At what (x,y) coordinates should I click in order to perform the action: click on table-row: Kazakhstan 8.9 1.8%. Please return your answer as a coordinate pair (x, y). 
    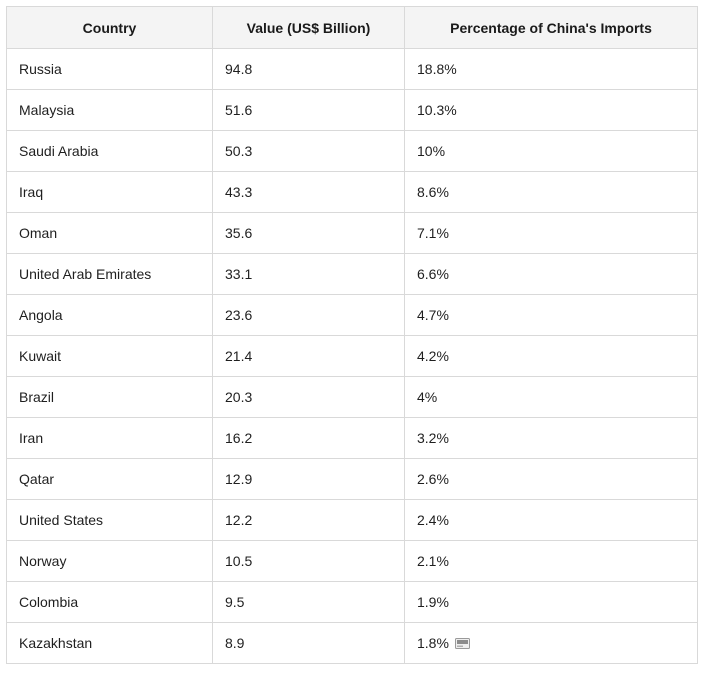
    Looking at the image, I should click on (352, 643).